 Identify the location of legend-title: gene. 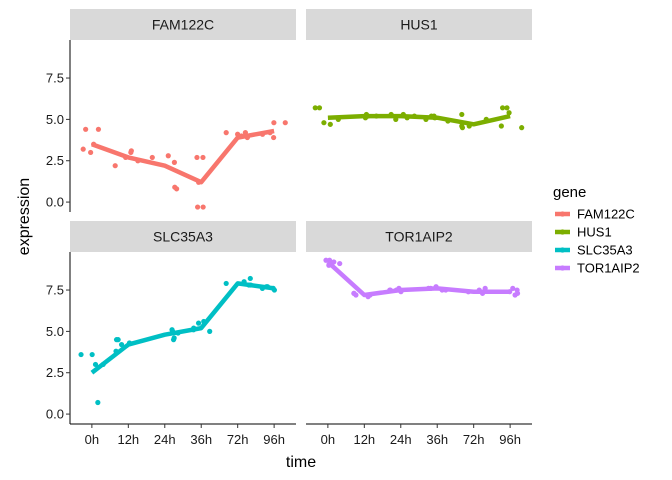
(569, 192).